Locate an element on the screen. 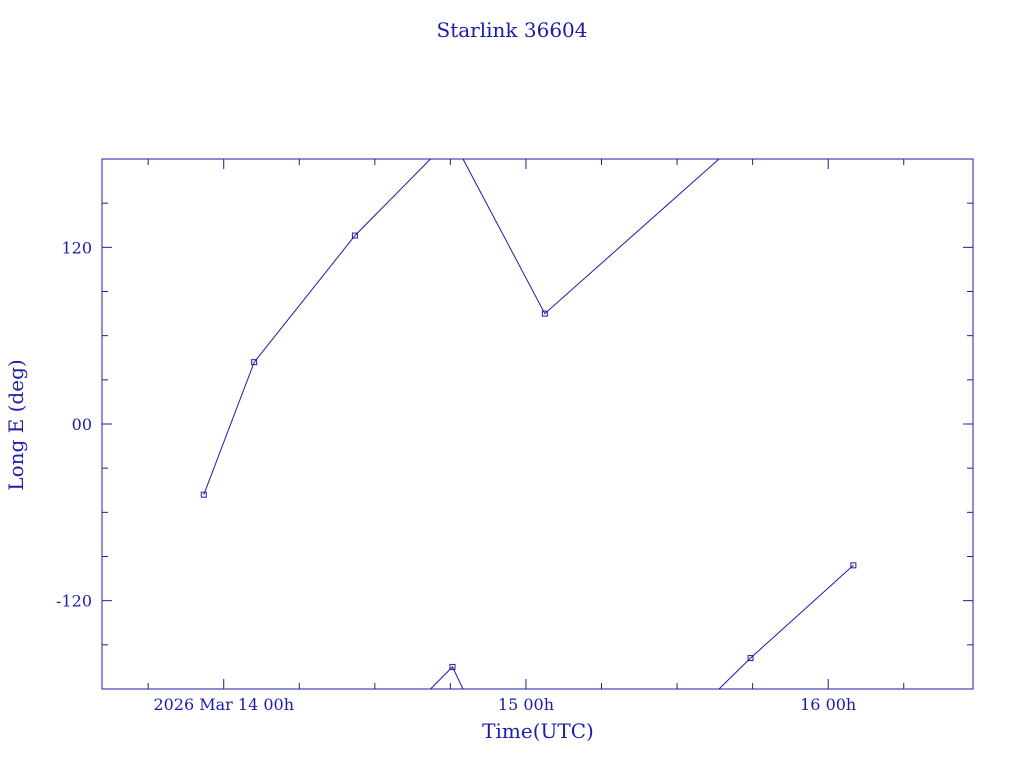 Image resolution: width=1024 pixels, height=768 pixels. y-tick-label: 120 is located at coordinates (76, 247).